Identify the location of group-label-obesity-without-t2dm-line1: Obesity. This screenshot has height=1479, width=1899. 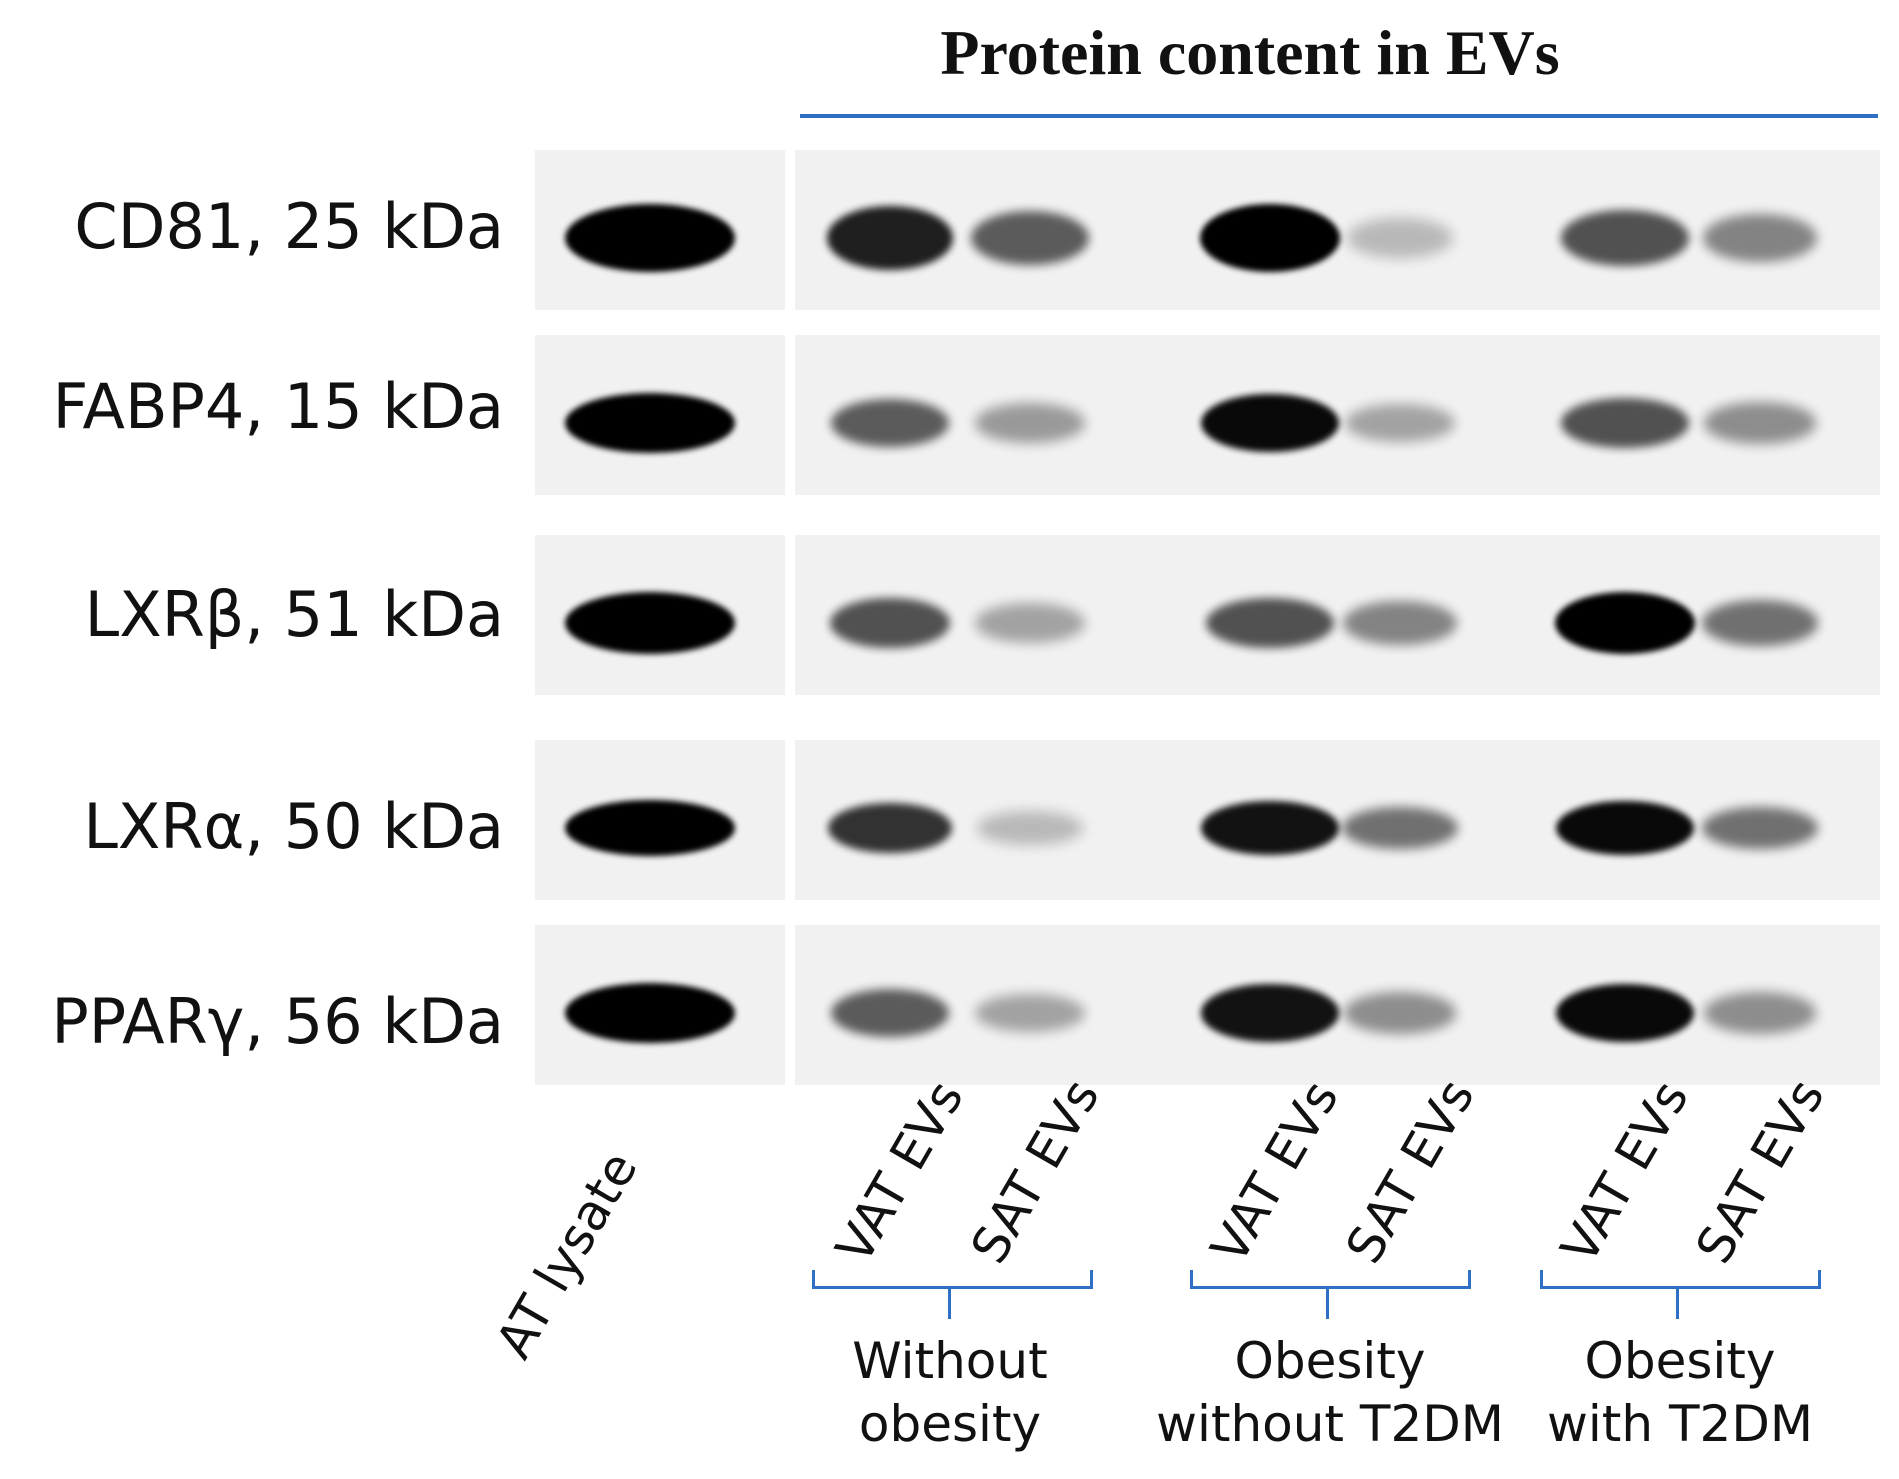
(1330, 1361).